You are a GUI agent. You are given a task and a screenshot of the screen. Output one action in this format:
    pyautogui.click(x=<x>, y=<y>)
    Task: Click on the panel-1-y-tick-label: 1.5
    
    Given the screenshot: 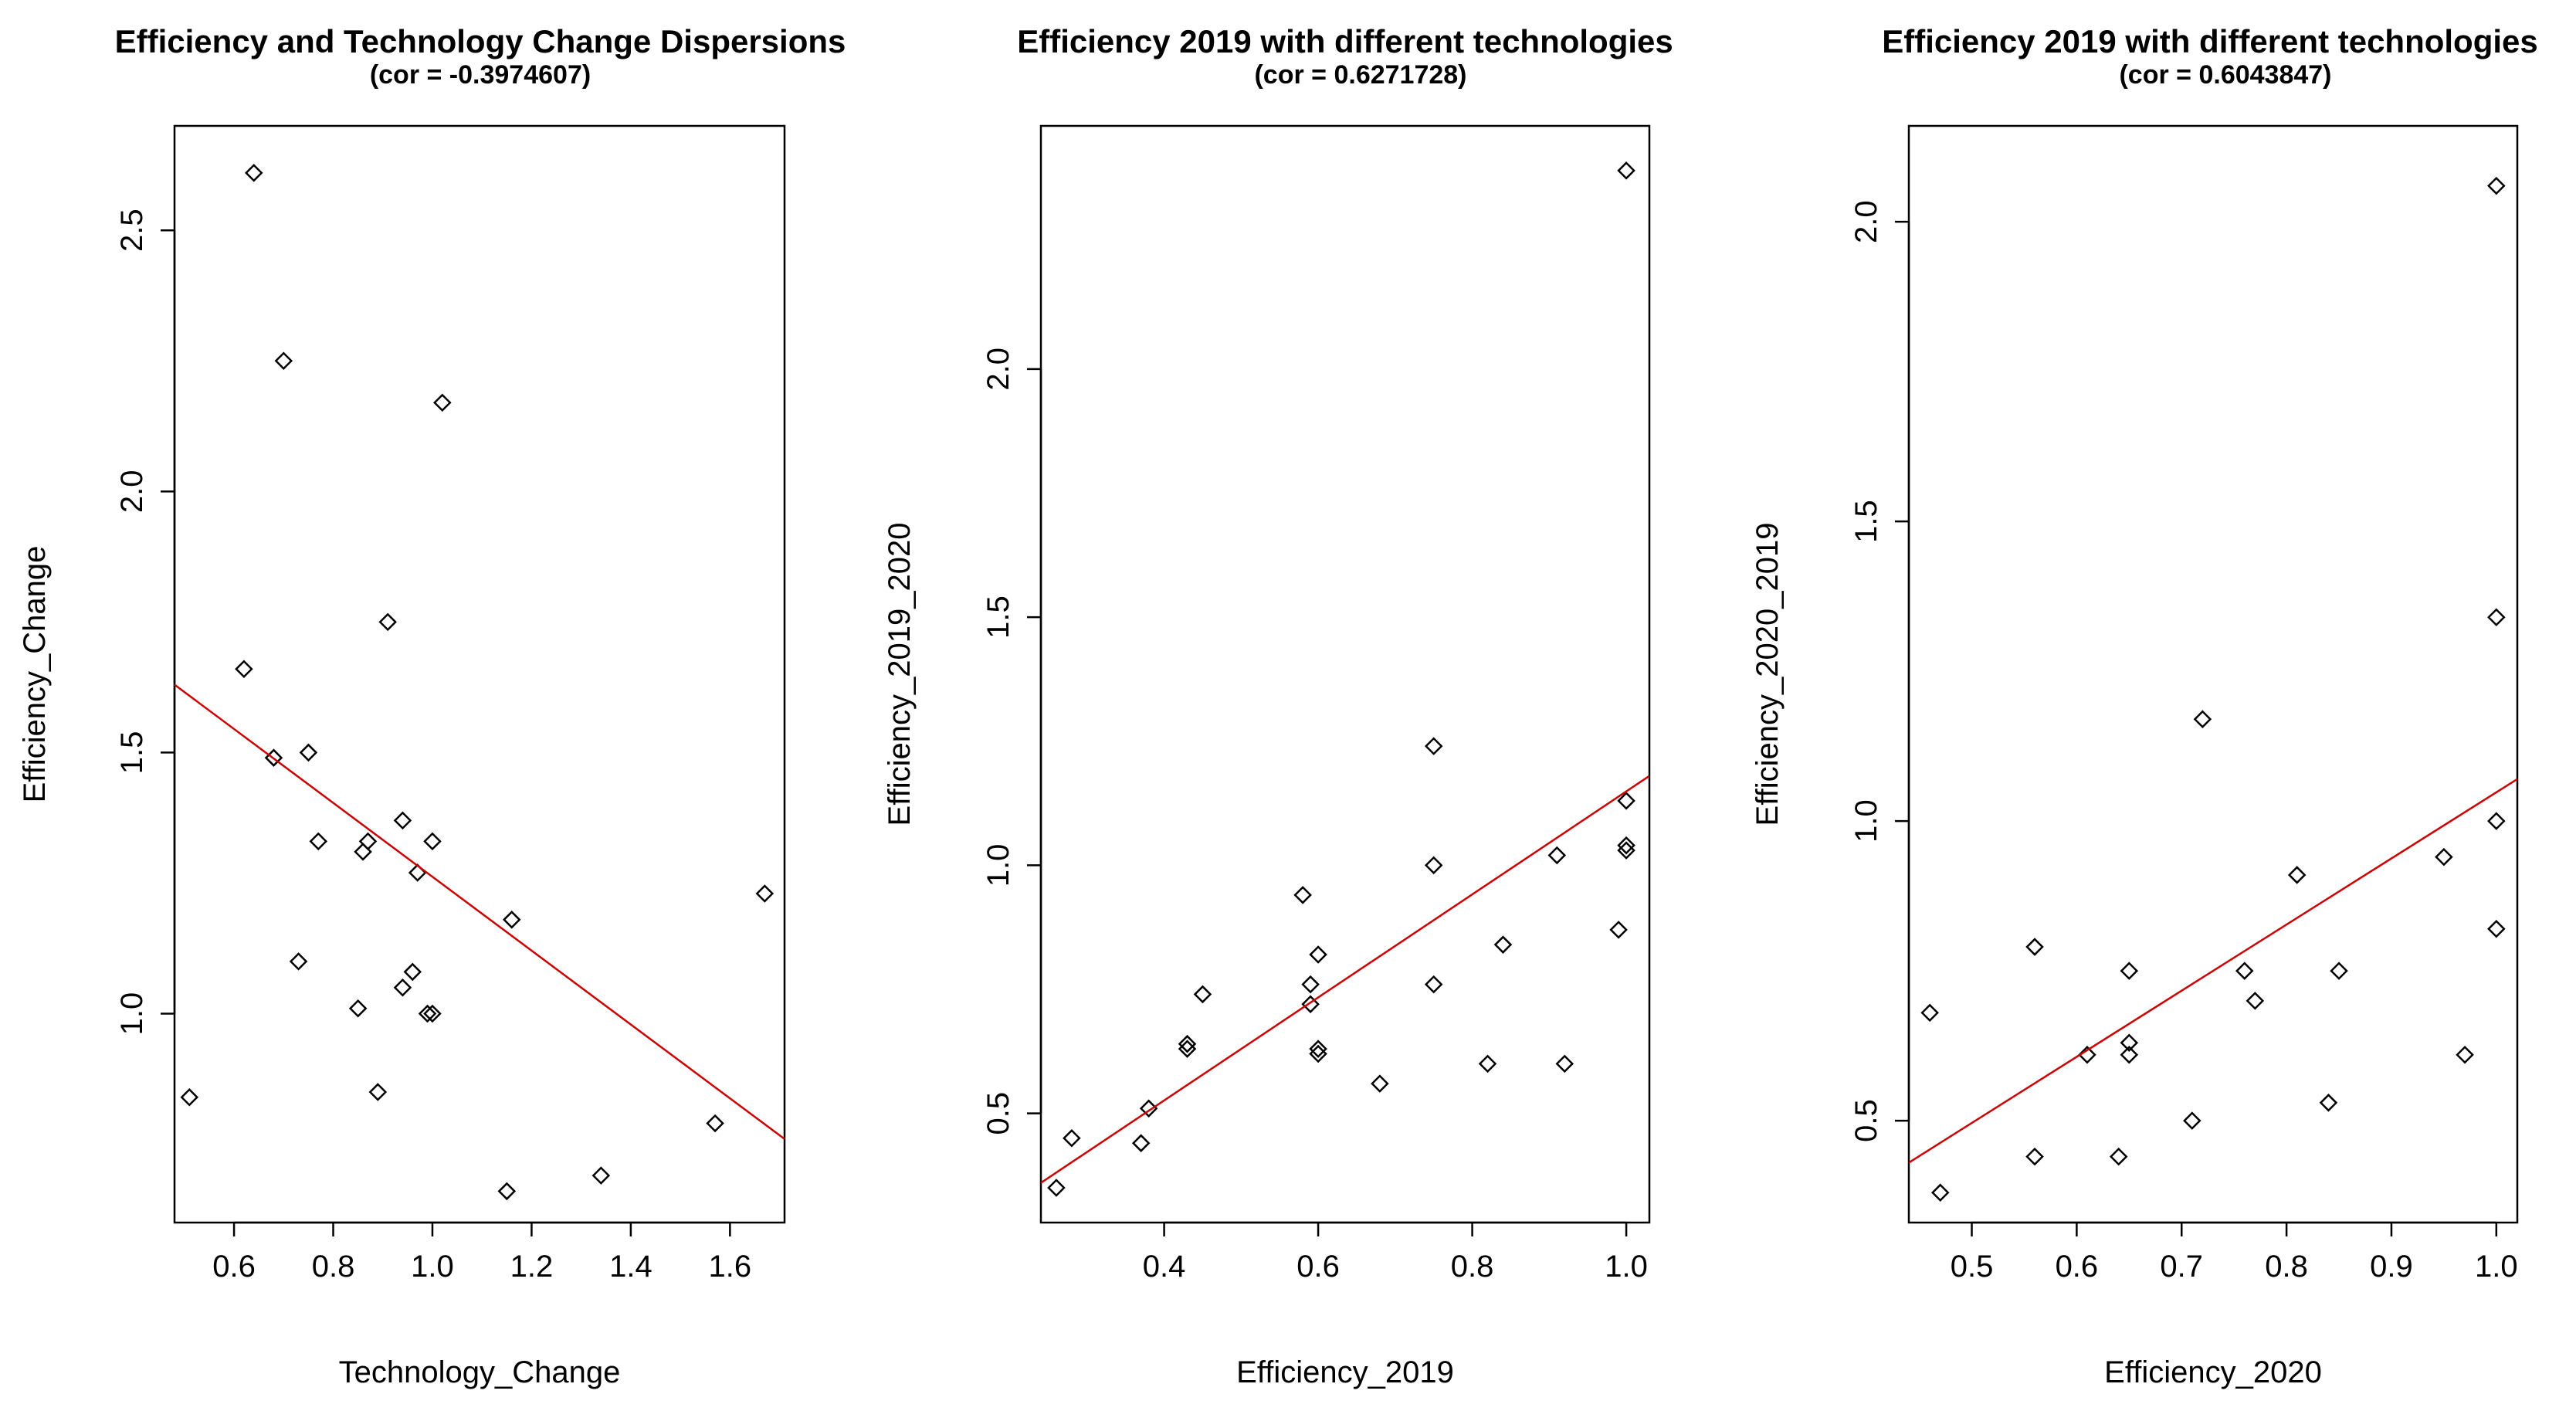 What is the action you would take?
    pyautogui.click(x=132, y=753)
    